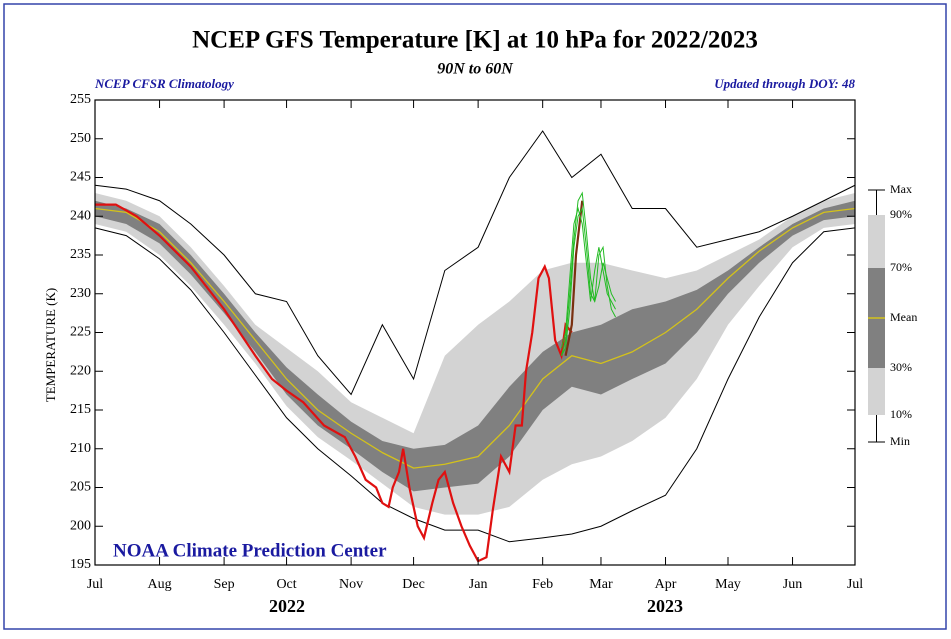  Describe the element at coordinates (665, 606) in the screenshot. I see `year-label: 2023` at that location.